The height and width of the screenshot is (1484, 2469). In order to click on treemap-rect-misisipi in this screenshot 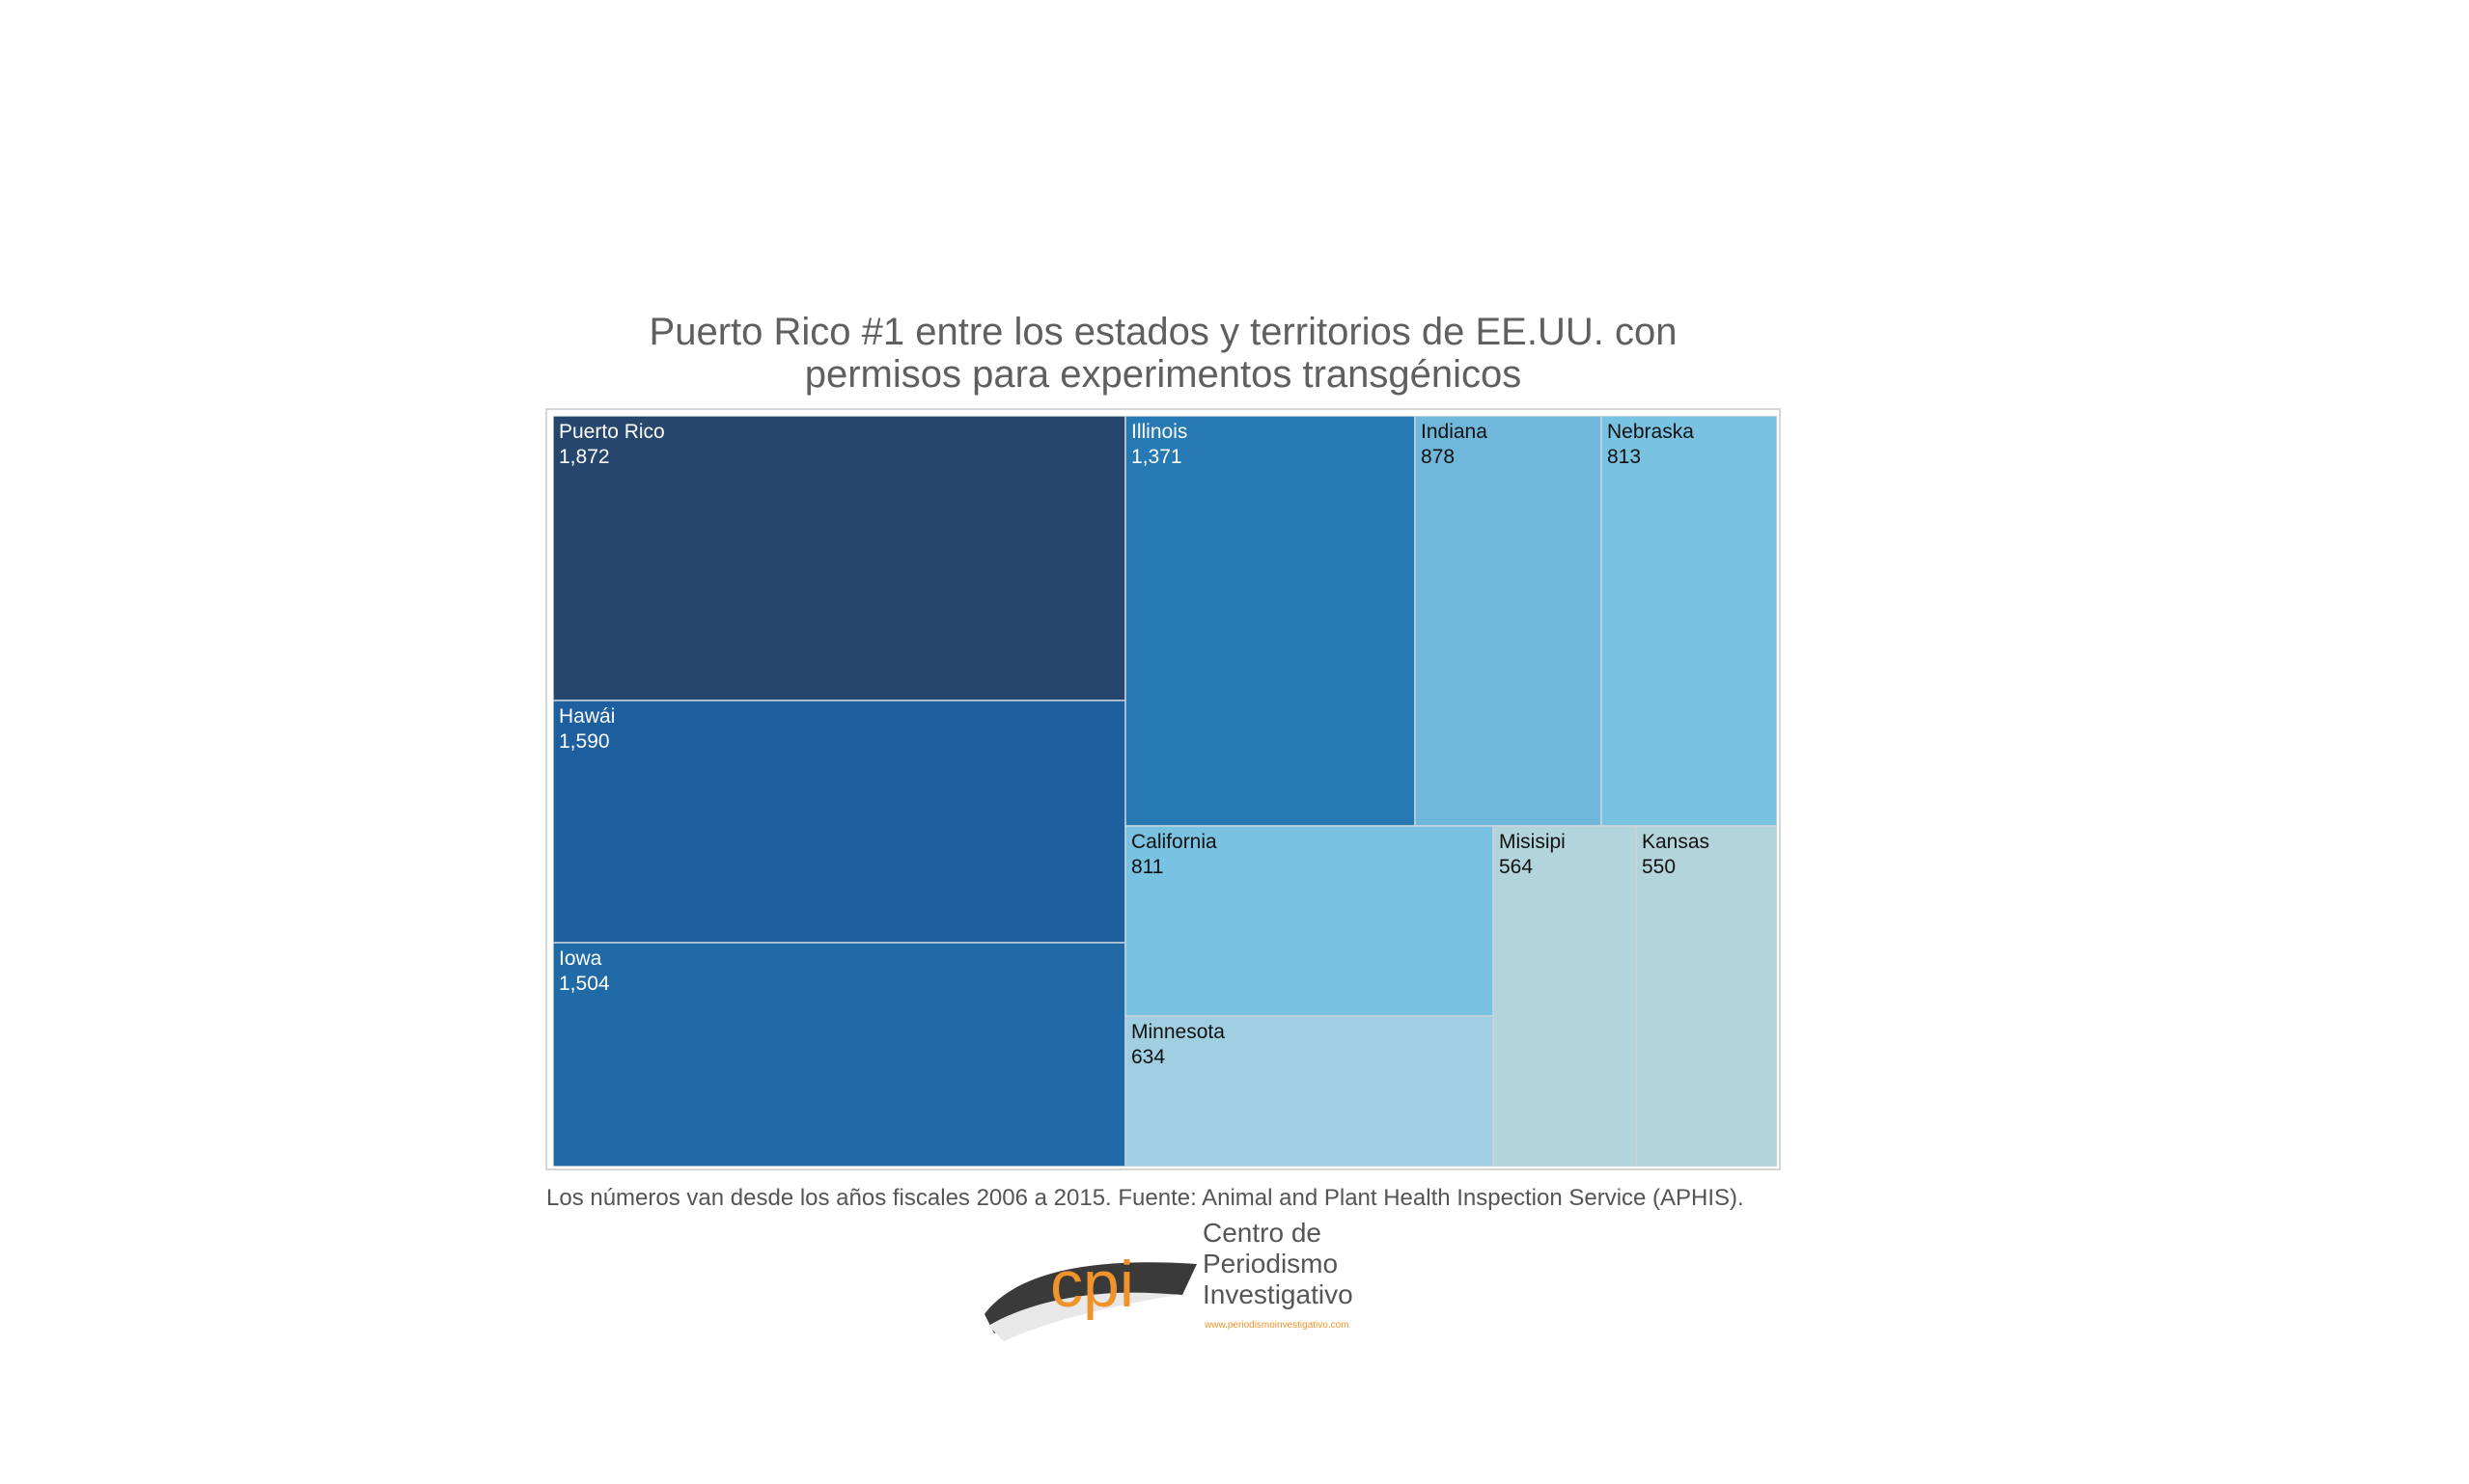, I will do `click(1564, 996)`.